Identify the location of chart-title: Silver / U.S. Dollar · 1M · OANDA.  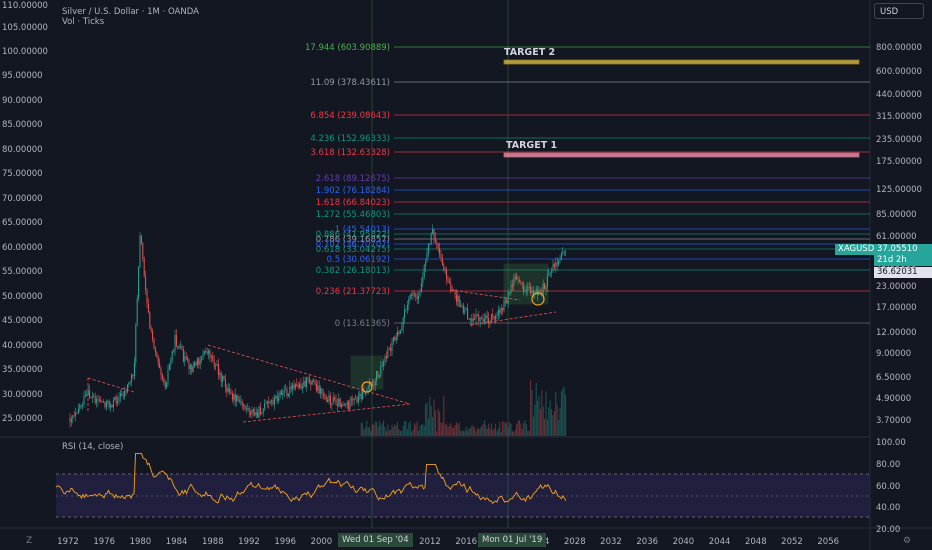
(130, 12).